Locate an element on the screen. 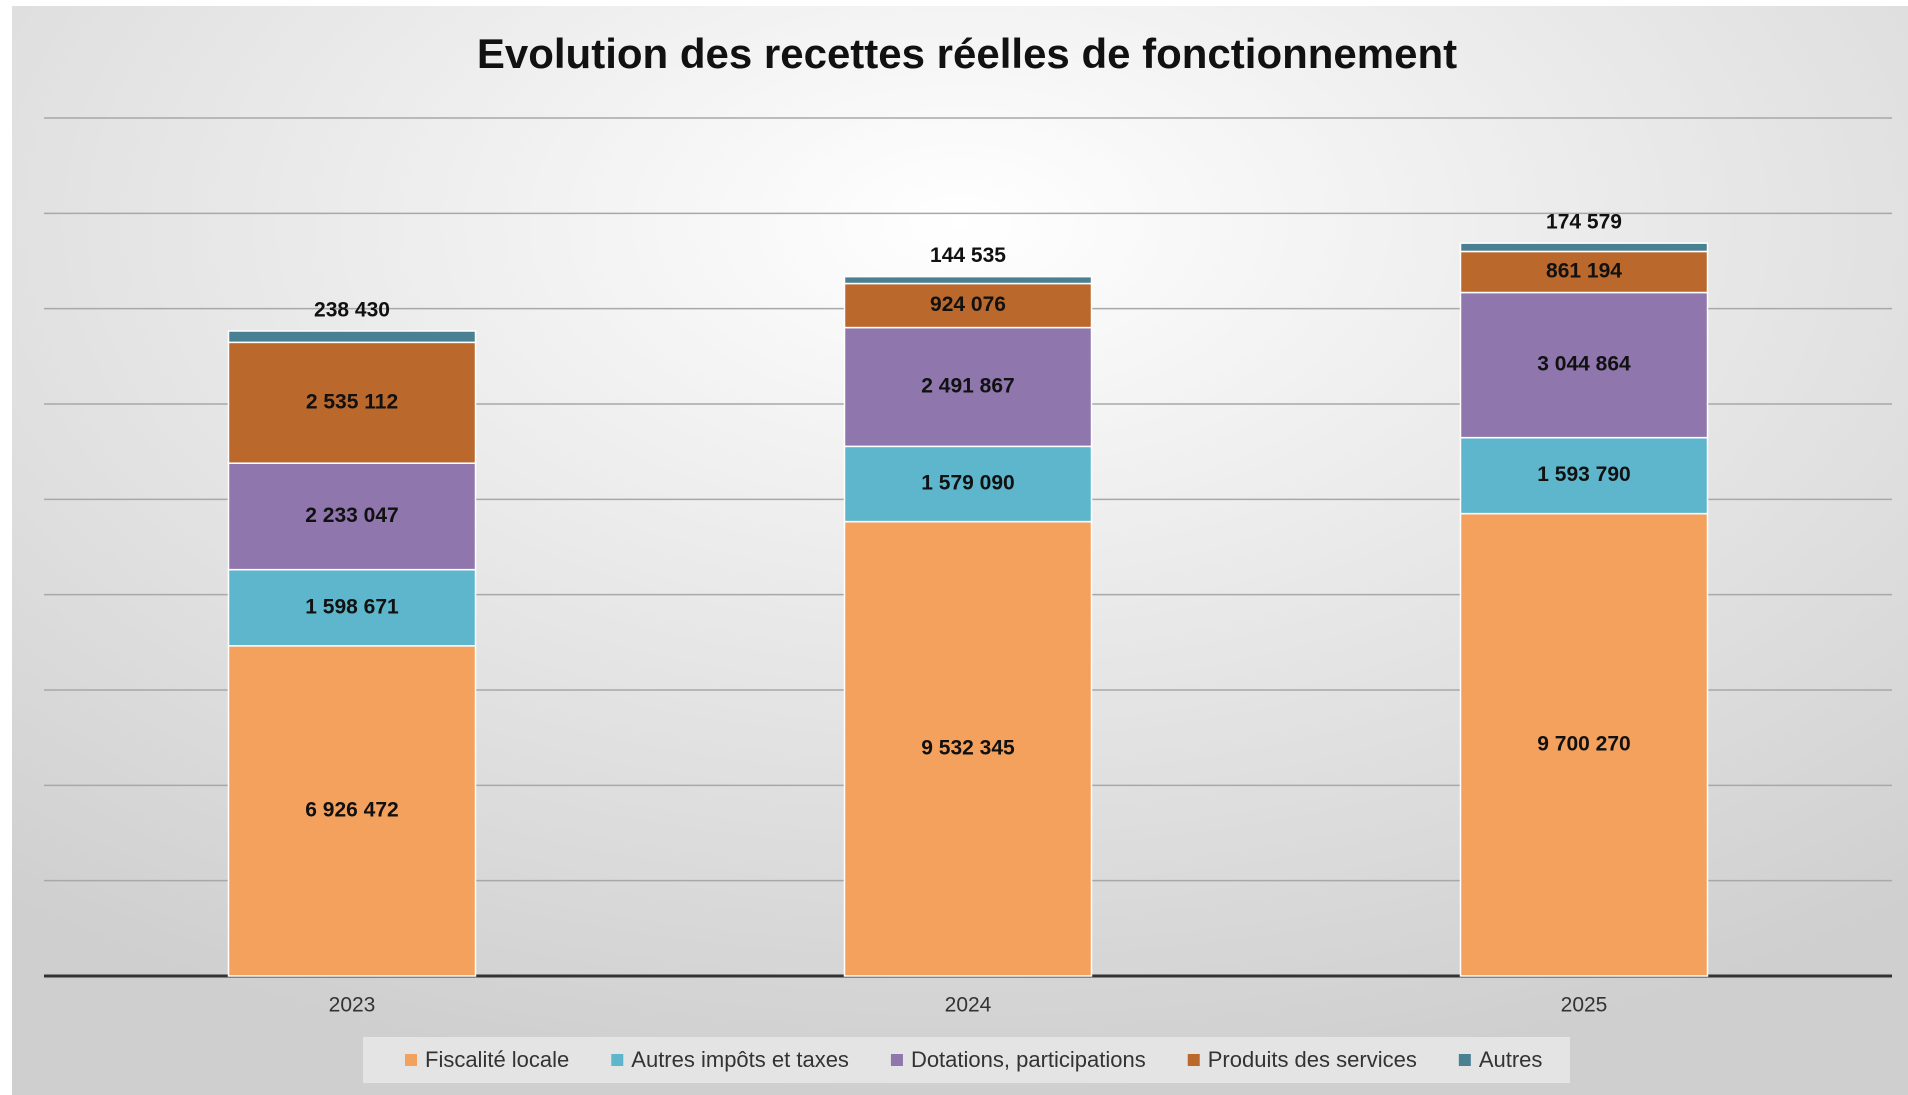 Image resolution: width=1908 pixels, height=1095 pixels. x-tick-label: 2024 is located at coordinates (968, 1005).